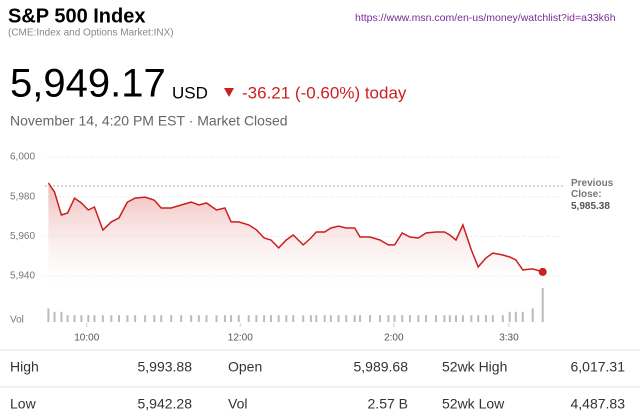 This screenshot has width=640, height=420. Describe the element at coordinates (237, 404) in the screenshot. I see `stat-label: Vol` at that location.